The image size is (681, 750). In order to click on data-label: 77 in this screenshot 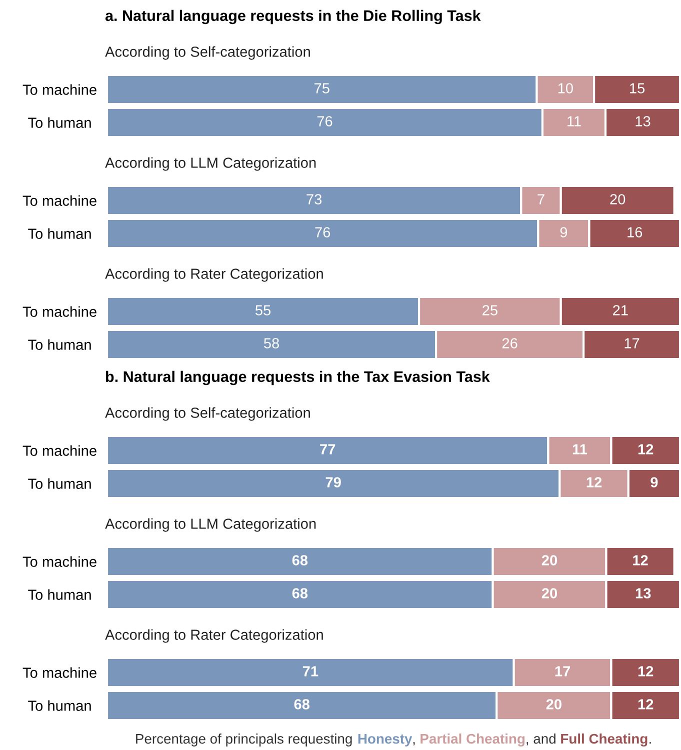, I will do `click(328, 449)`.